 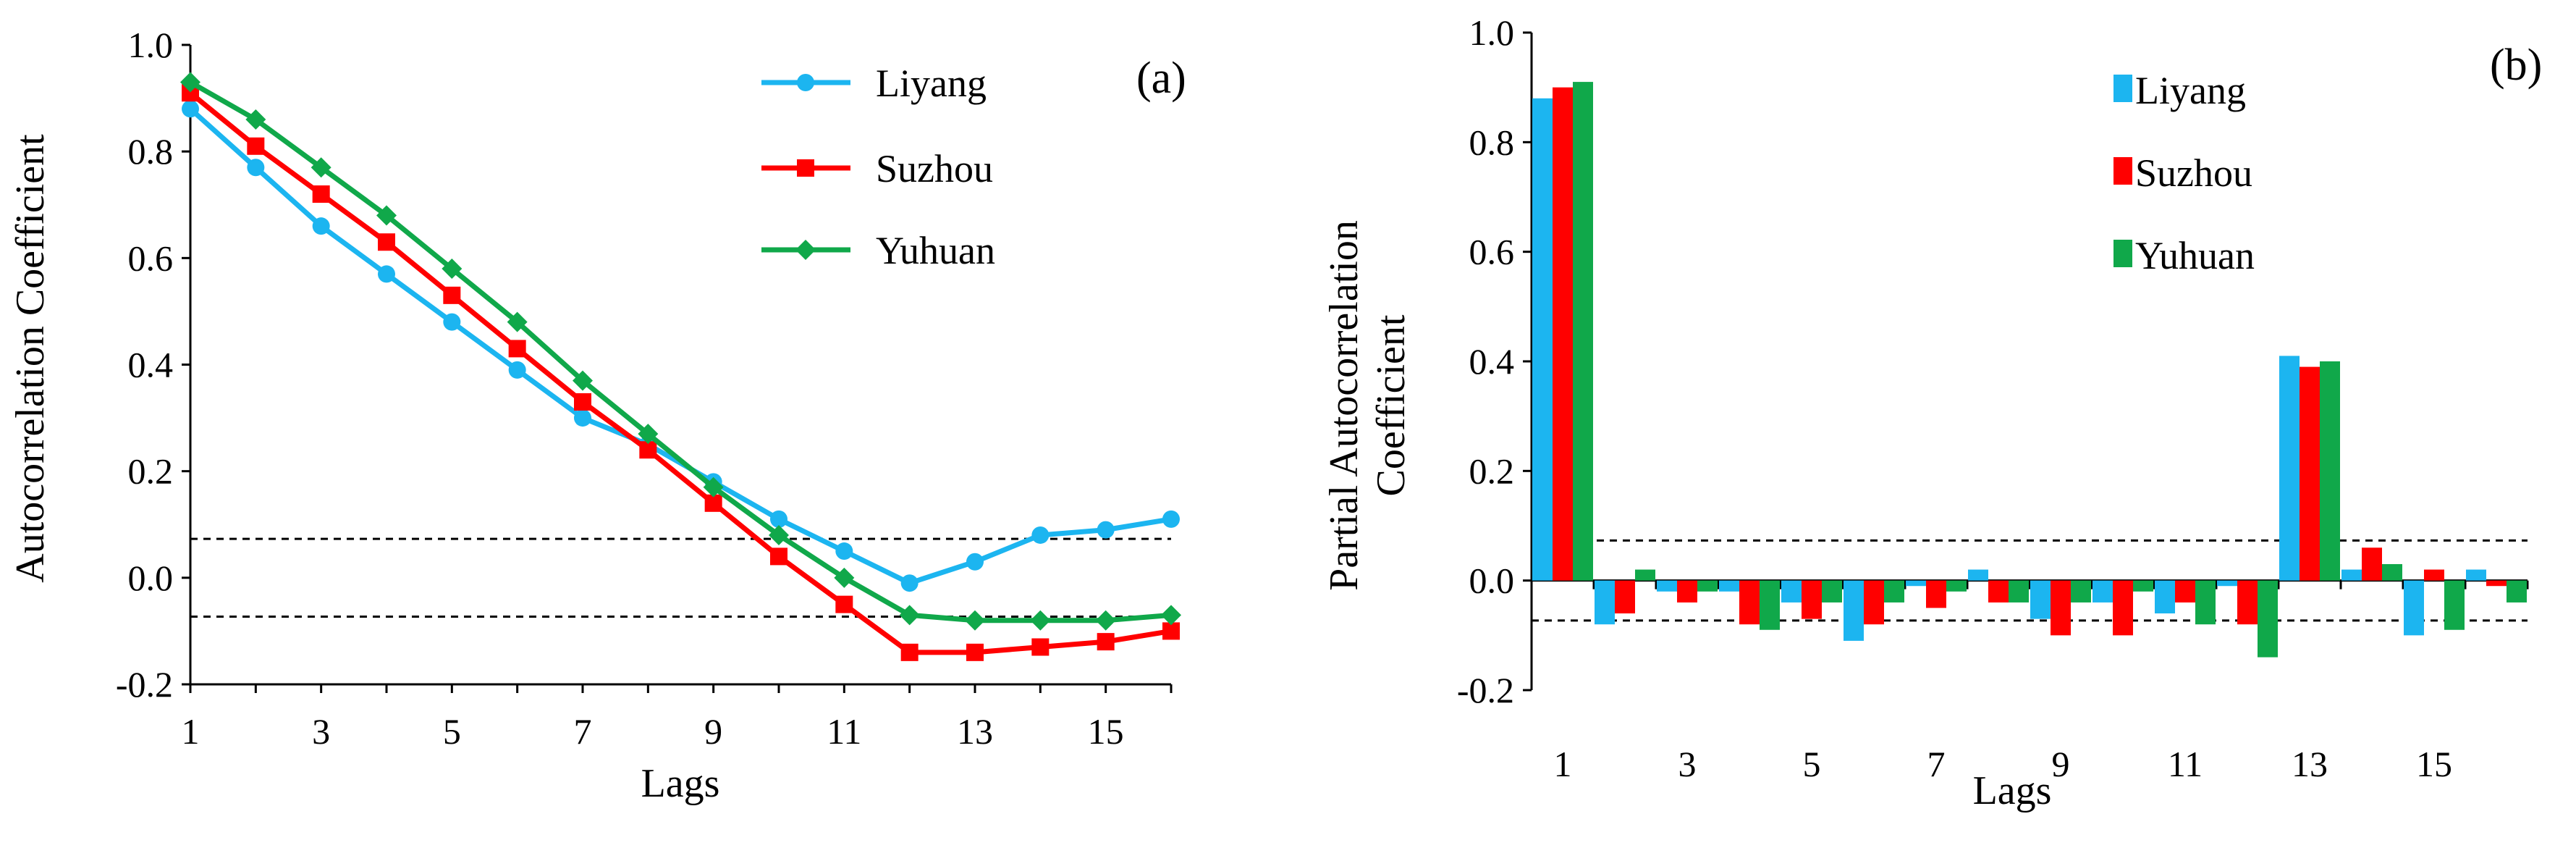 I want to click on legend-label-suzhou: Suzhou, so click(x=2193, y=173).